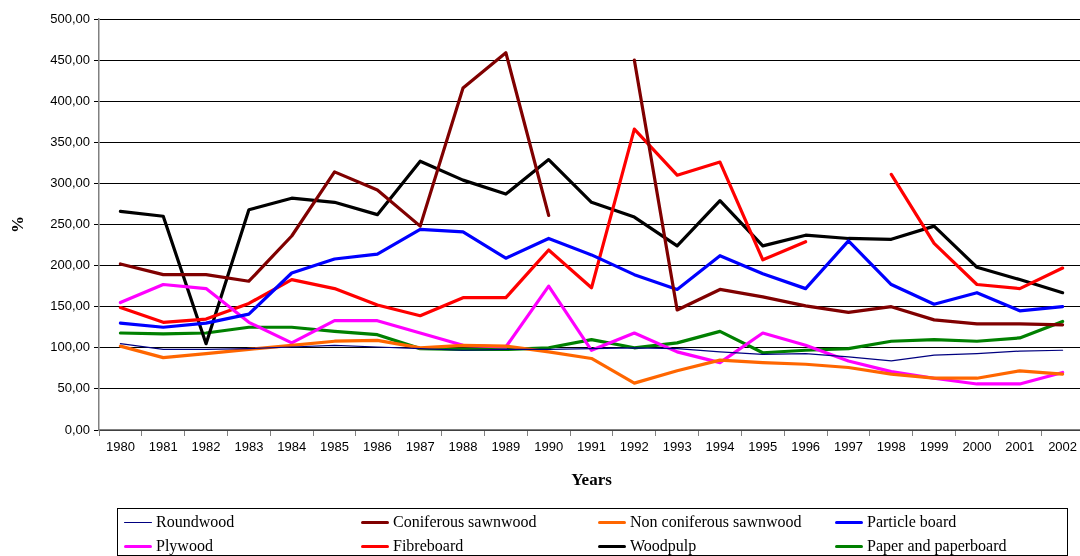  I want to click on x-tick-label: 1984, so click(292, 447).